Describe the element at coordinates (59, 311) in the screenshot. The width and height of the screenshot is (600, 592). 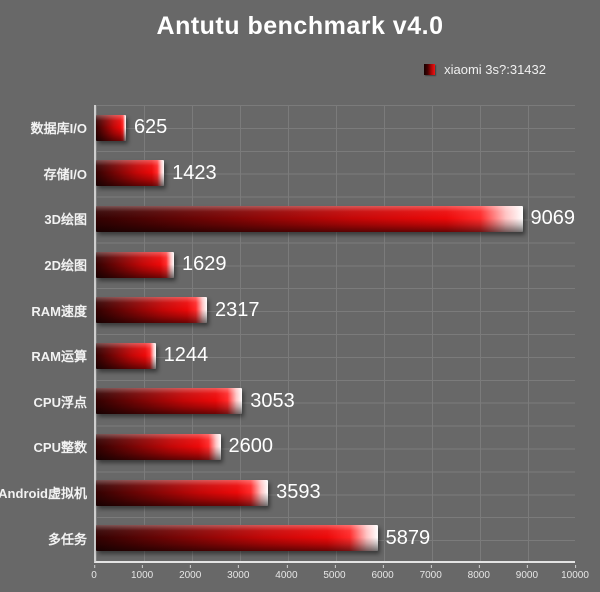
I see `category-label: RAM速度` at that location.